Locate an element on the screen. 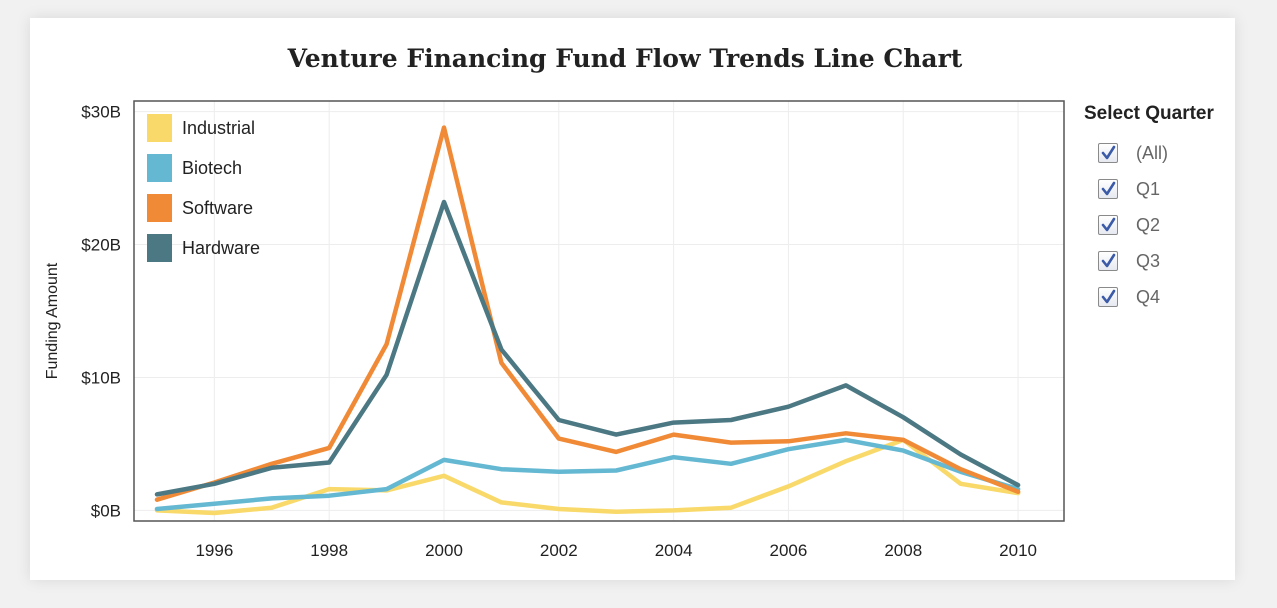  filter-option-label: (All) is located at coordinates (1152, 152).